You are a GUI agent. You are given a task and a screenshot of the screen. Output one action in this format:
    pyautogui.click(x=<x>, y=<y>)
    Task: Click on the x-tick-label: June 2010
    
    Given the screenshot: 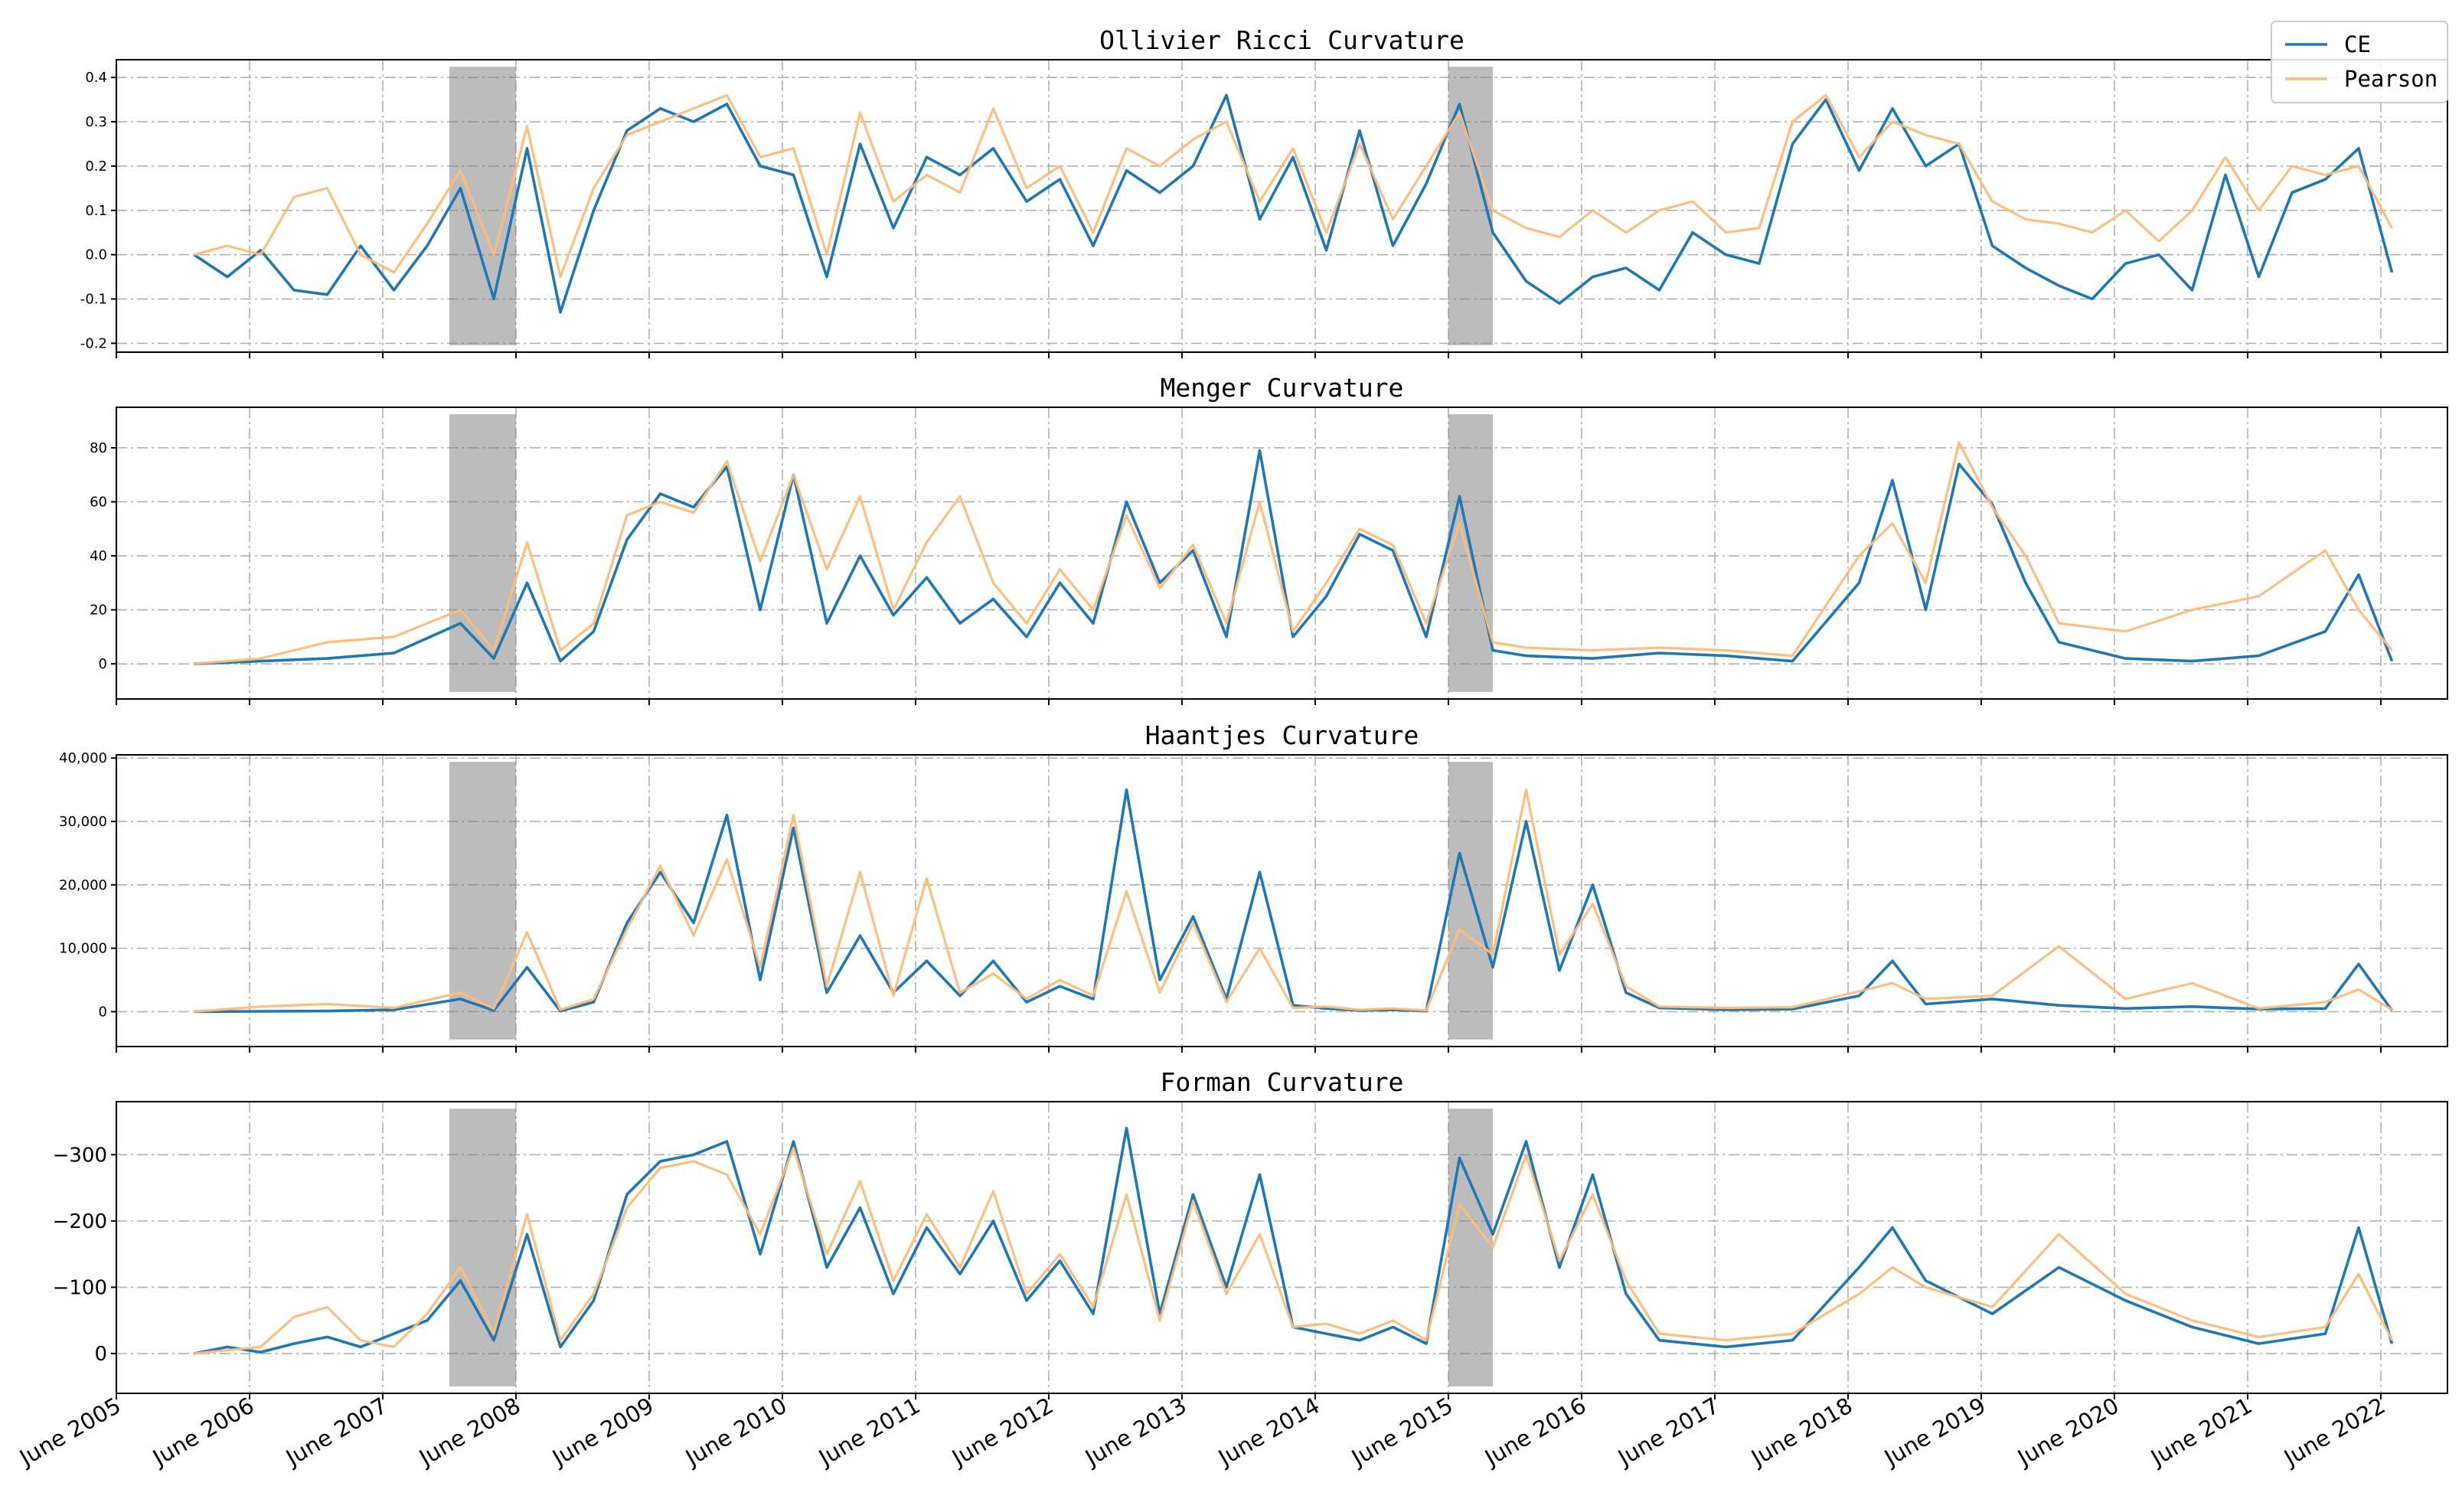 What is the action you would take?
    pyautogui.click(x=736, y=1432)
    